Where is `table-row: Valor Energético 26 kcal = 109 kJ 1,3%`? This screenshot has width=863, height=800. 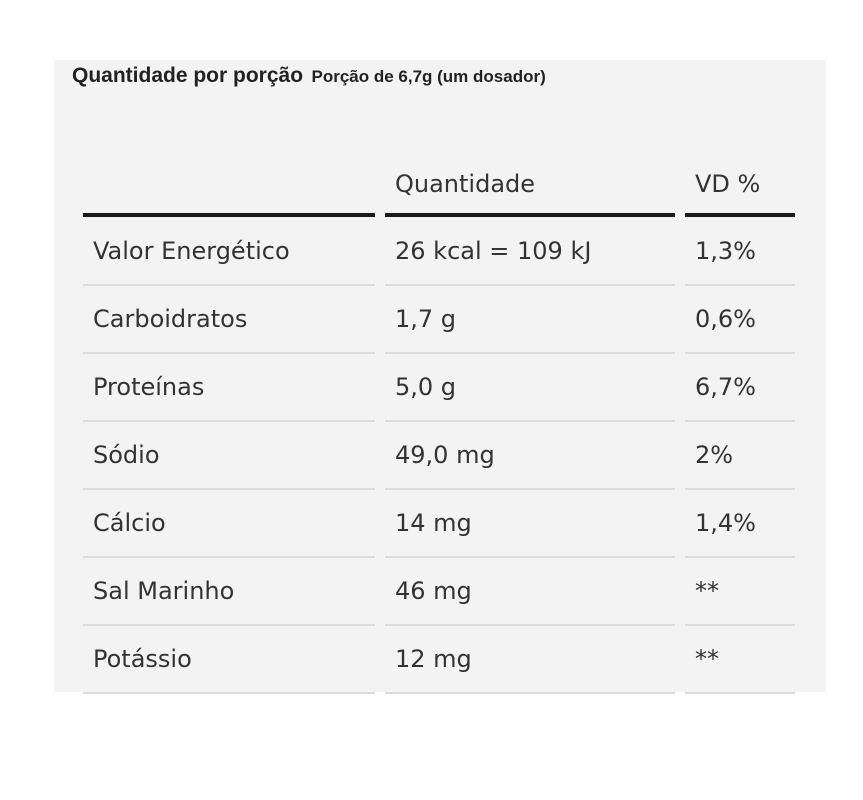
table-row: Valor Energético 26 kcal = 109 kJ 1,3% is located at coordinates (439, 252).